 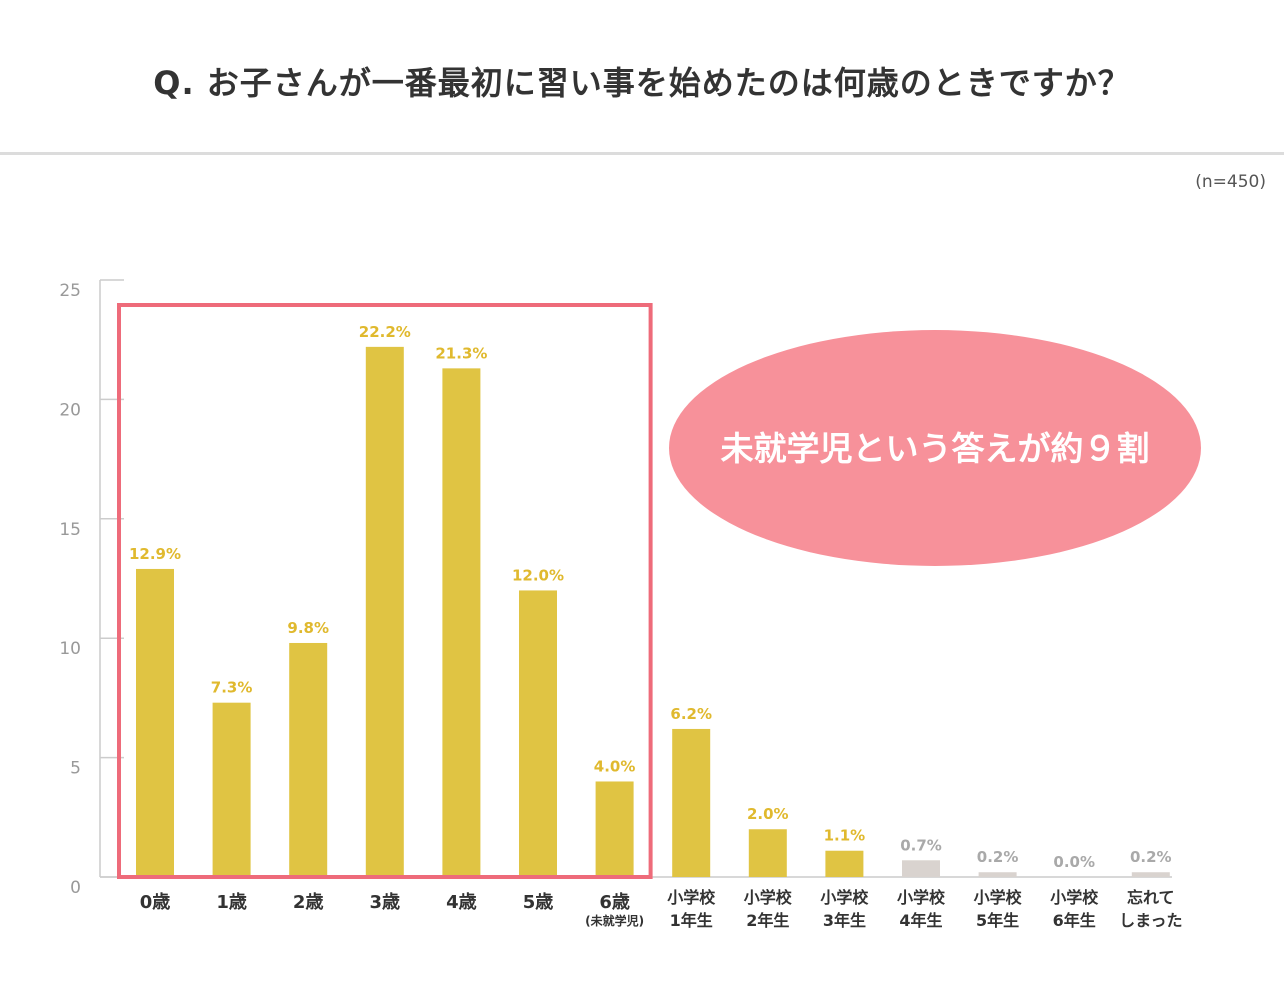 I want to click on value-label: 0.7%, so click(x=921, y=845).